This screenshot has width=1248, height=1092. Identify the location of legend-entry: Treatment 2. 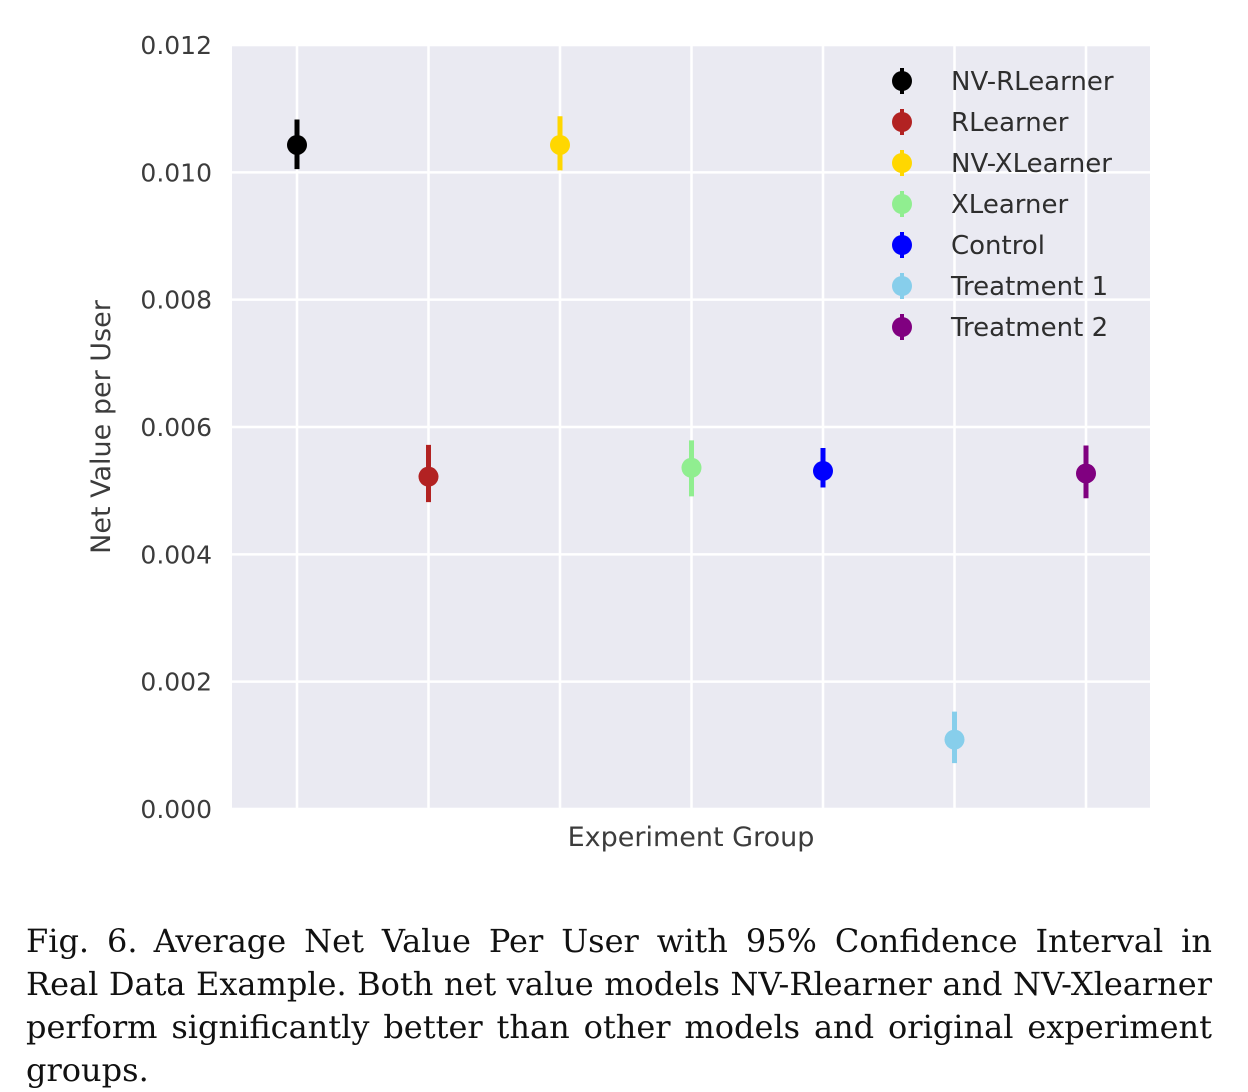
(1000, 328).